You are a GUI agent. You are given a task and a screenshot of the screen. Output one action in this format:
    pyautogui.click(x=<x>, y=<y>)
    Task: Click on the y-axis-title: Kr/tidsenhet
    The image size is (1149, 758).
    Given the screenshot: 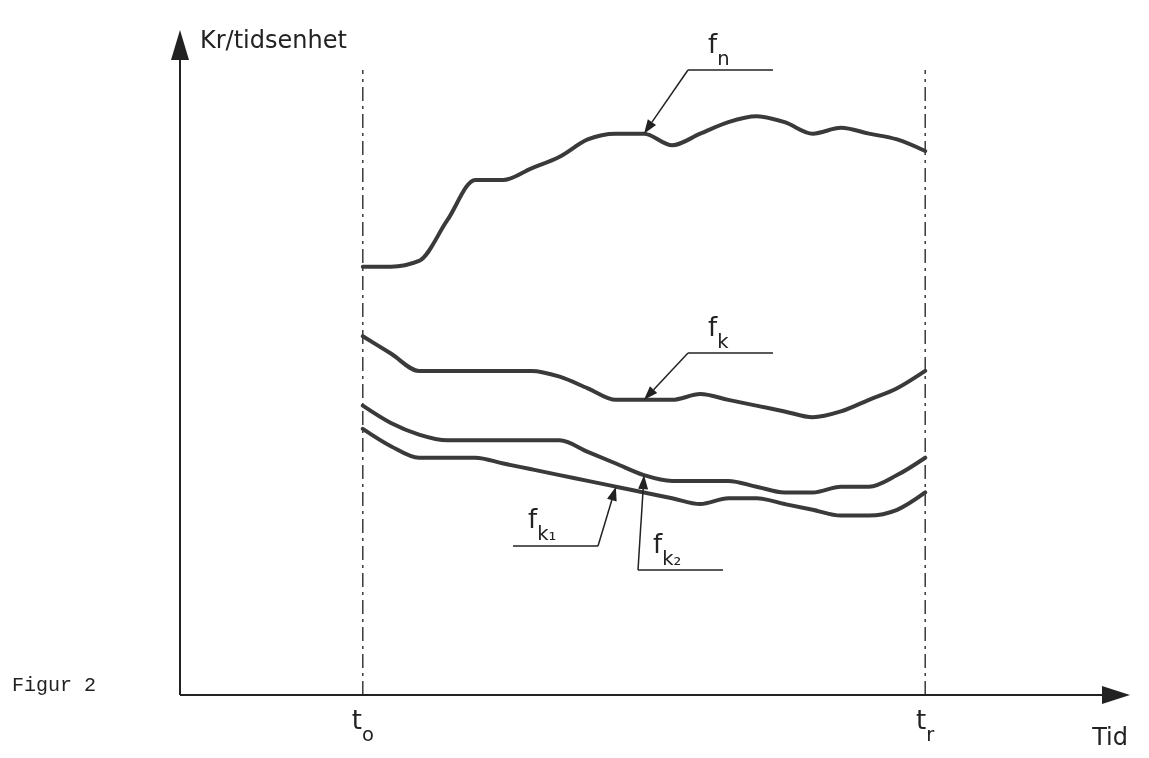 What is the action you would take?
    pyautogui.click(x=273, y=40)
    